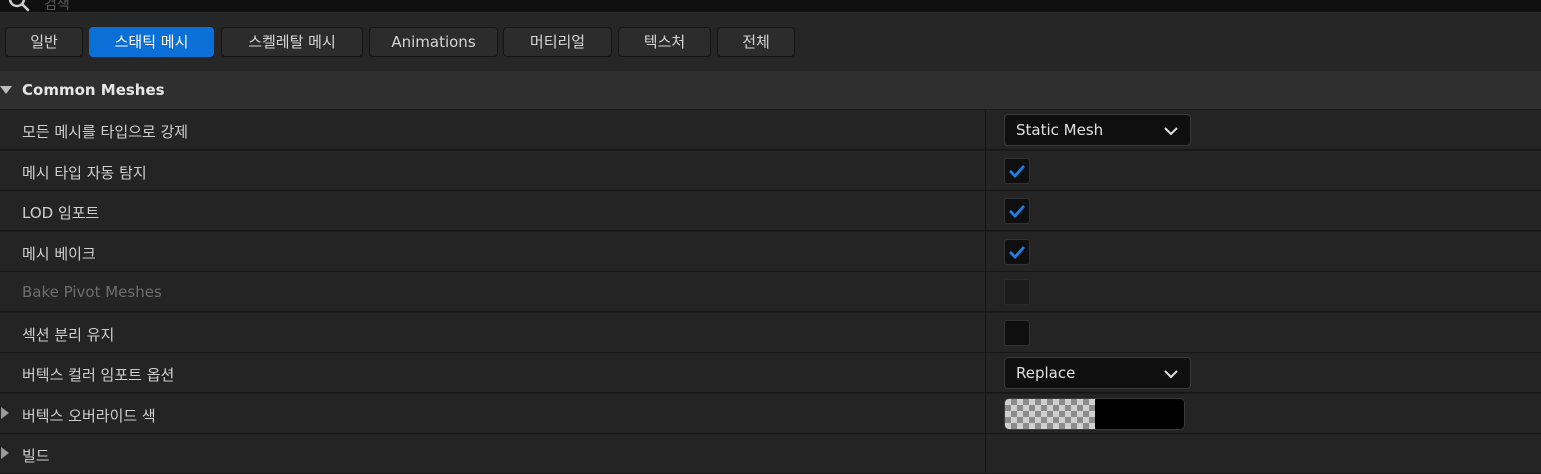 This screenshot has height=474, width=1541. Describe the element at coordinates (770, 292) in the screenshot. I see `property-row-bake-pivot-meshes: Bake Pivot Meshes` at that location.